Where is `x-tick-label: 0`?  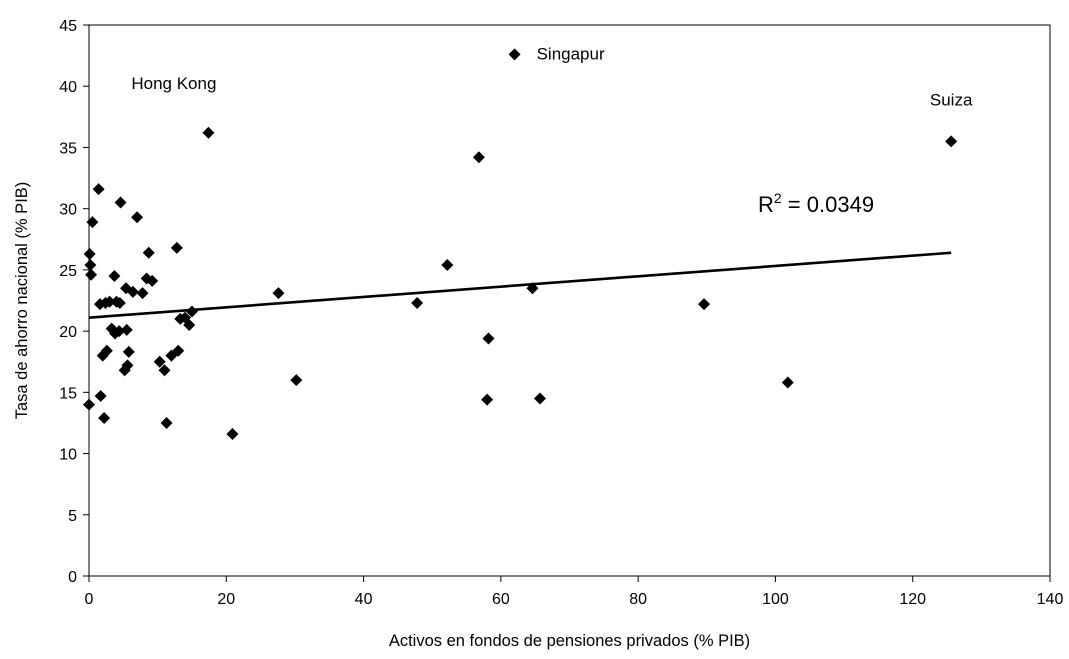
x-tick-label: 0 is located at coordinates (89, 599).